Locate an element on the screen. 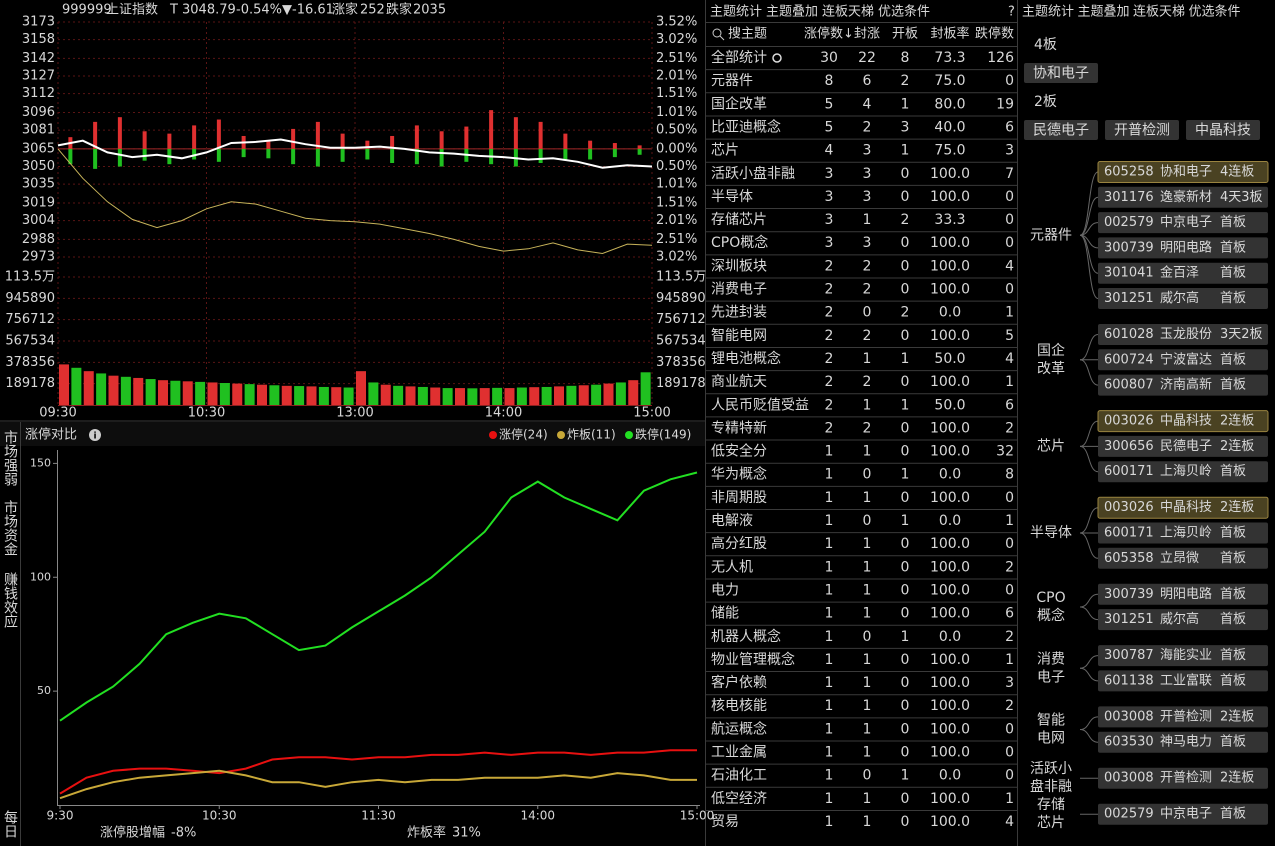 The width and height of the screenshot is (1275, 846). sidebar-tab: 赚钱效应 is located at coordinates (10, 600).